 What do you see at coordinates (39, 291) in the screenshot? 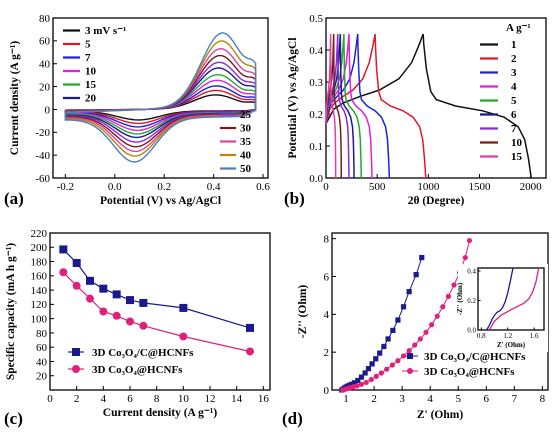
I see `c-y-tick-label: 140` at bounding box center [39, 291].